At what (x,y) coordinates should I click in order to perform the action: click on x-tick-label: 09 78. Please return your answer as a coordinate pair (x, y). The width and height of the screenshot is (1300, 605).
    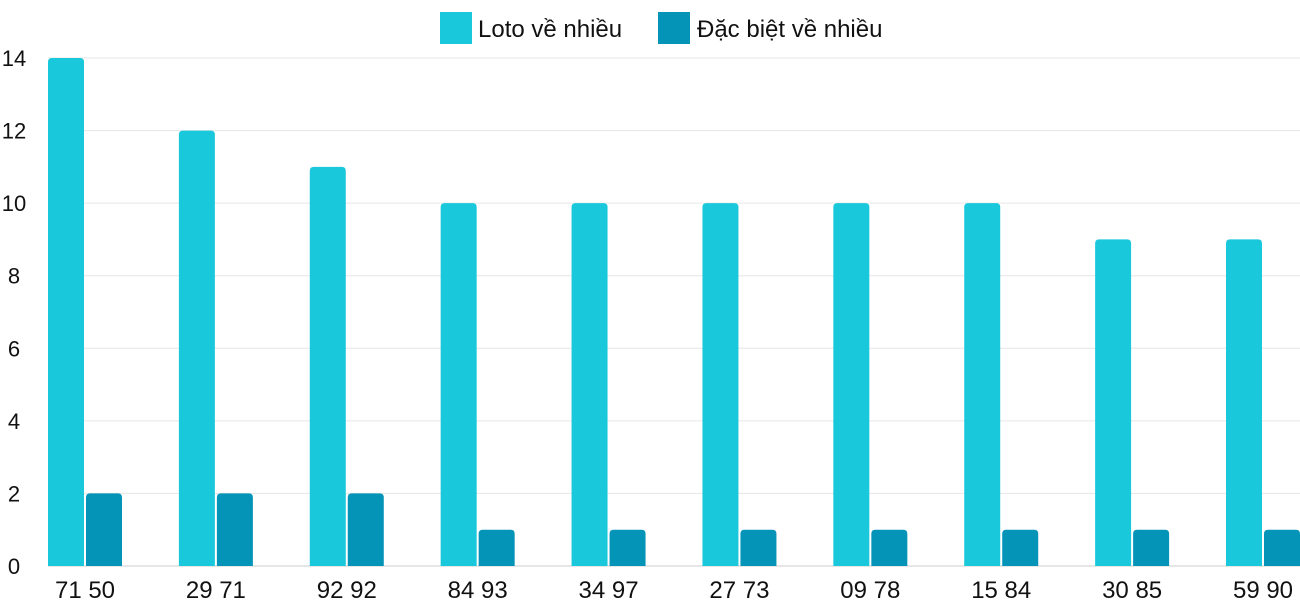
    Looking at the image, I should click on (870, 588).